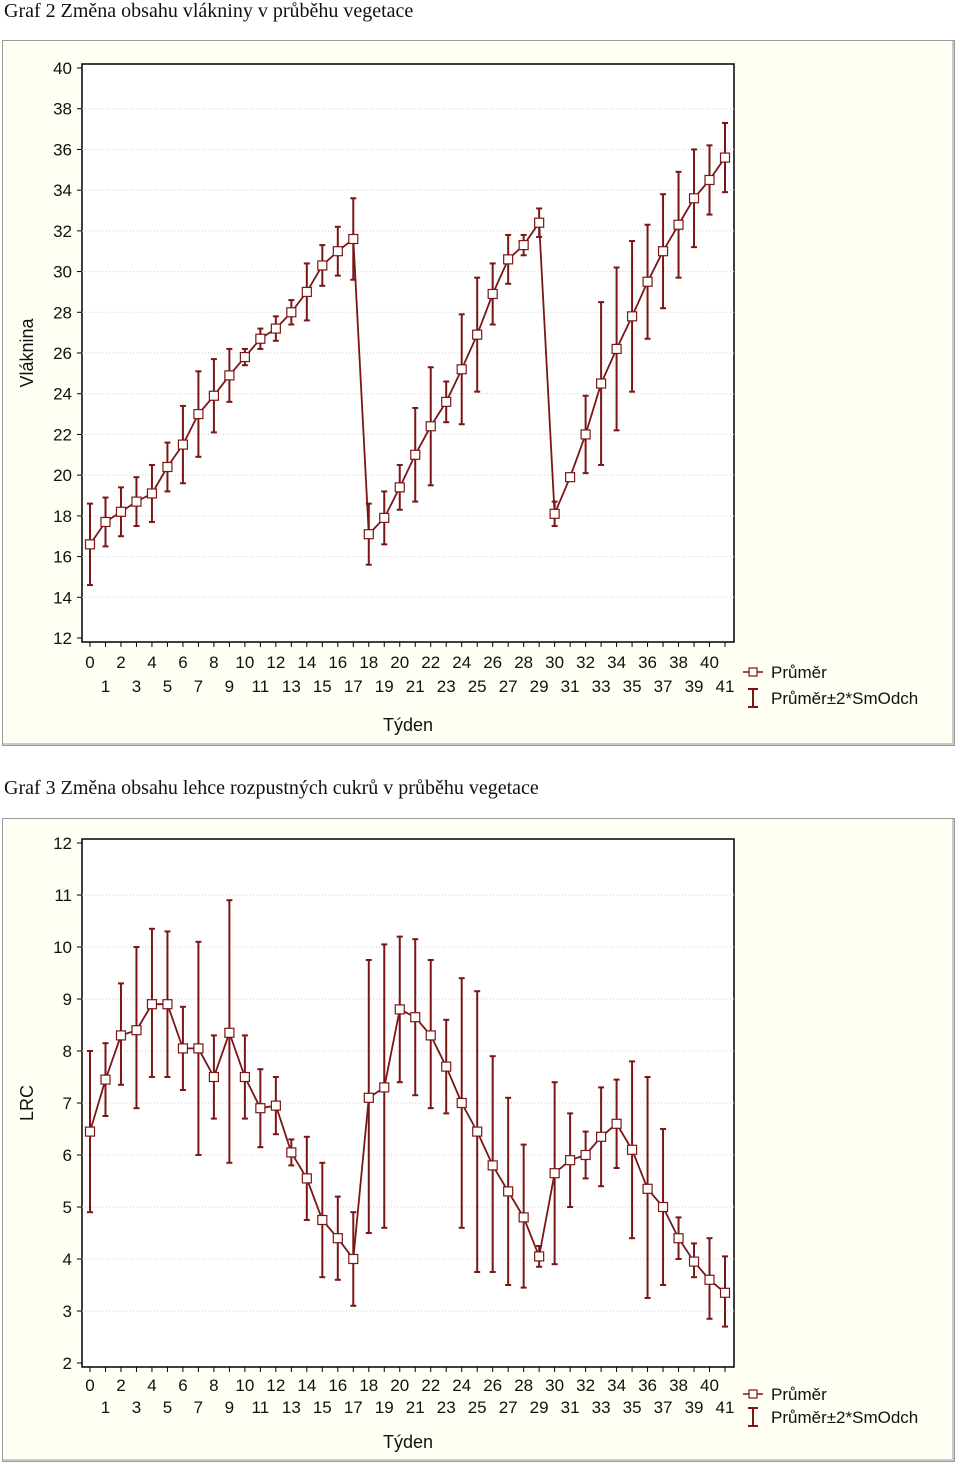 The height and width of the screenshot is (1464, 960). Describe the element at coordinates (244, 662) in the screenshot. I see `chart1-x-tick-label: 10` at that location.